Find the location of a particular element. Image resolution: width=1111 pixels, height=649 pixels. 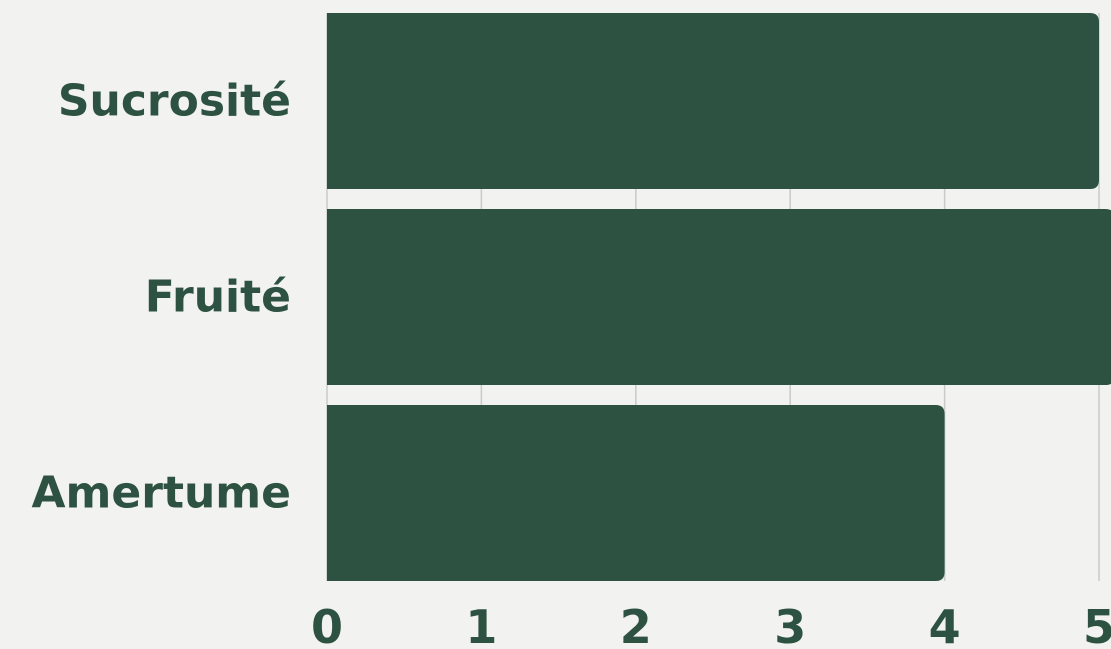

x-tick-label-2: 2 is located at coordinates (636, 622).